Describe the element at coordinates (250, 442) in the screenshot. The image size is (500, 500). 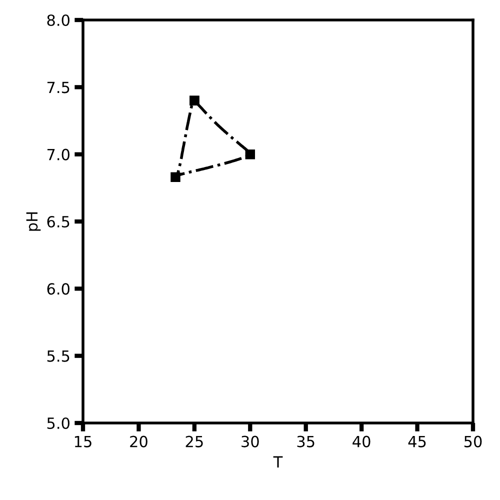
I see `x-tick-label: 30` at that location.